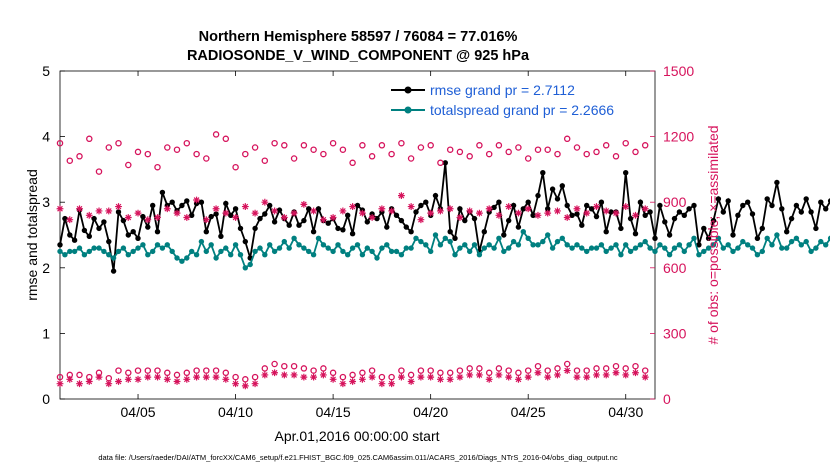  I want to click on y2-tick-label: 900, so click(675, 202).